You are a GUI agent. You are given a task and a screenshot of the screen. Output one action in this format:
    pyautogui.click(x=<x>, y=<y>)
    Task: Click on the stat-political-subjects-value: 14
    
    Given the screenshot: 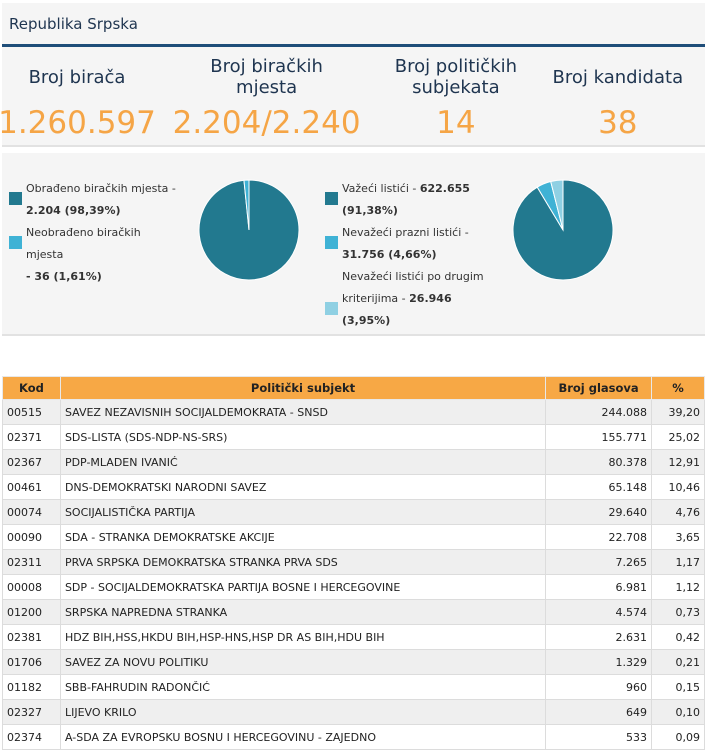 What is the action you would take?
    pyautogui.click(x=456, y=123)
    